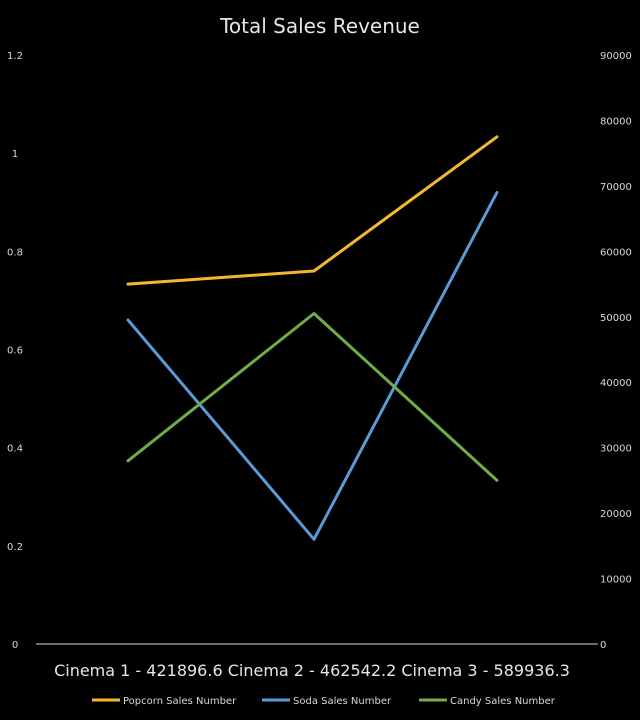  I want to click on left-tick-label: 0.4, so click(15, 449).